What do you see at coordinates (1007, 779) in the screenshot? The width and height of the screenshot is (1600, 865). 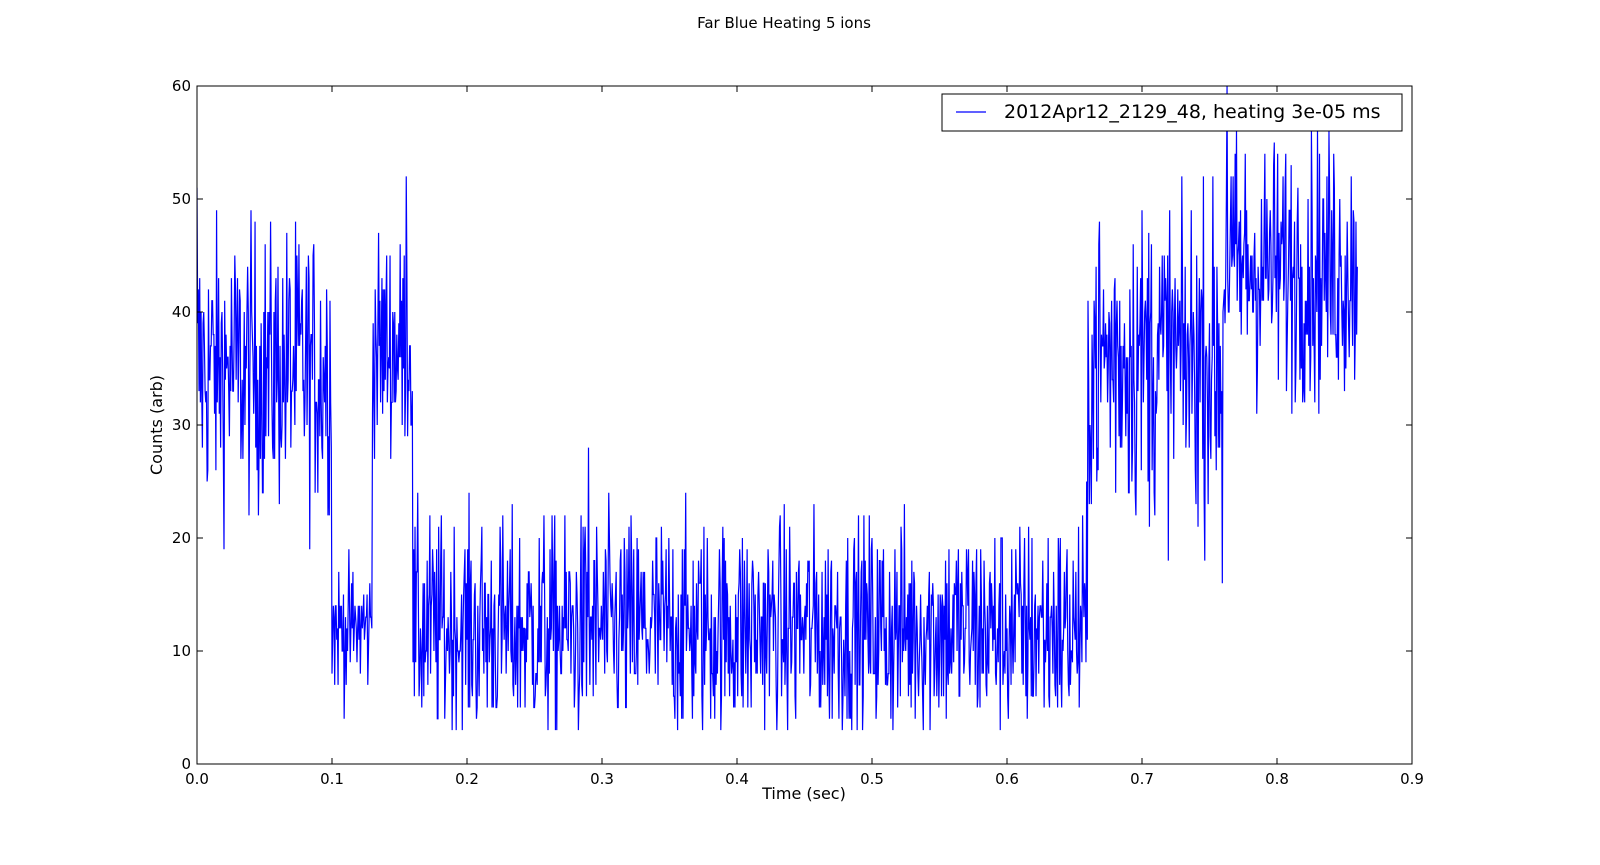 I see `x-tick-label: 0.6` at bounding box center [1007, 779].